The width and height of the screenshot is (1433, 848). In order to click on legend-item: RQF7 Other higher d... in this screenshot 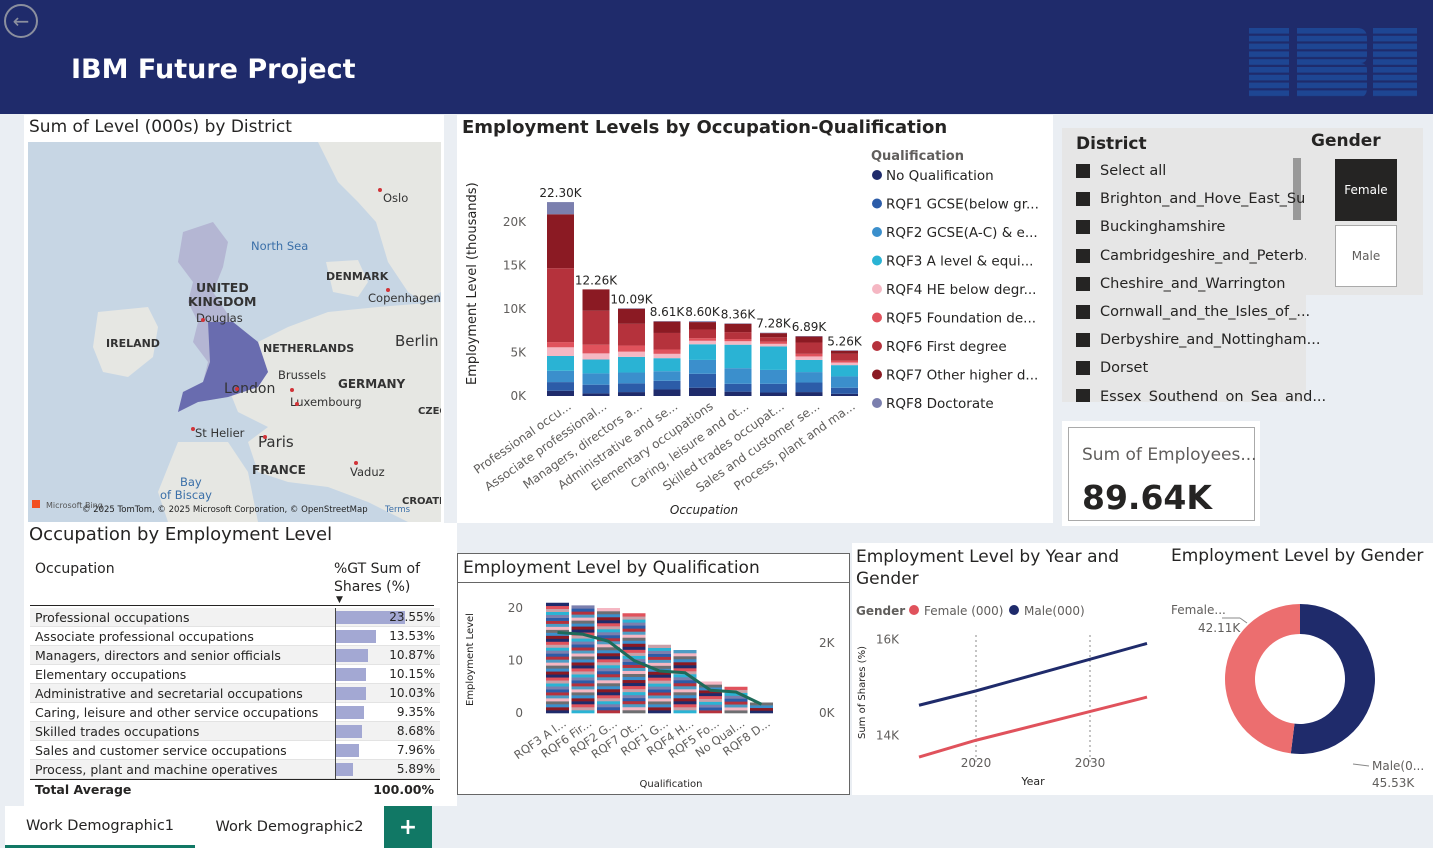, I will do `click(962, 376)`.